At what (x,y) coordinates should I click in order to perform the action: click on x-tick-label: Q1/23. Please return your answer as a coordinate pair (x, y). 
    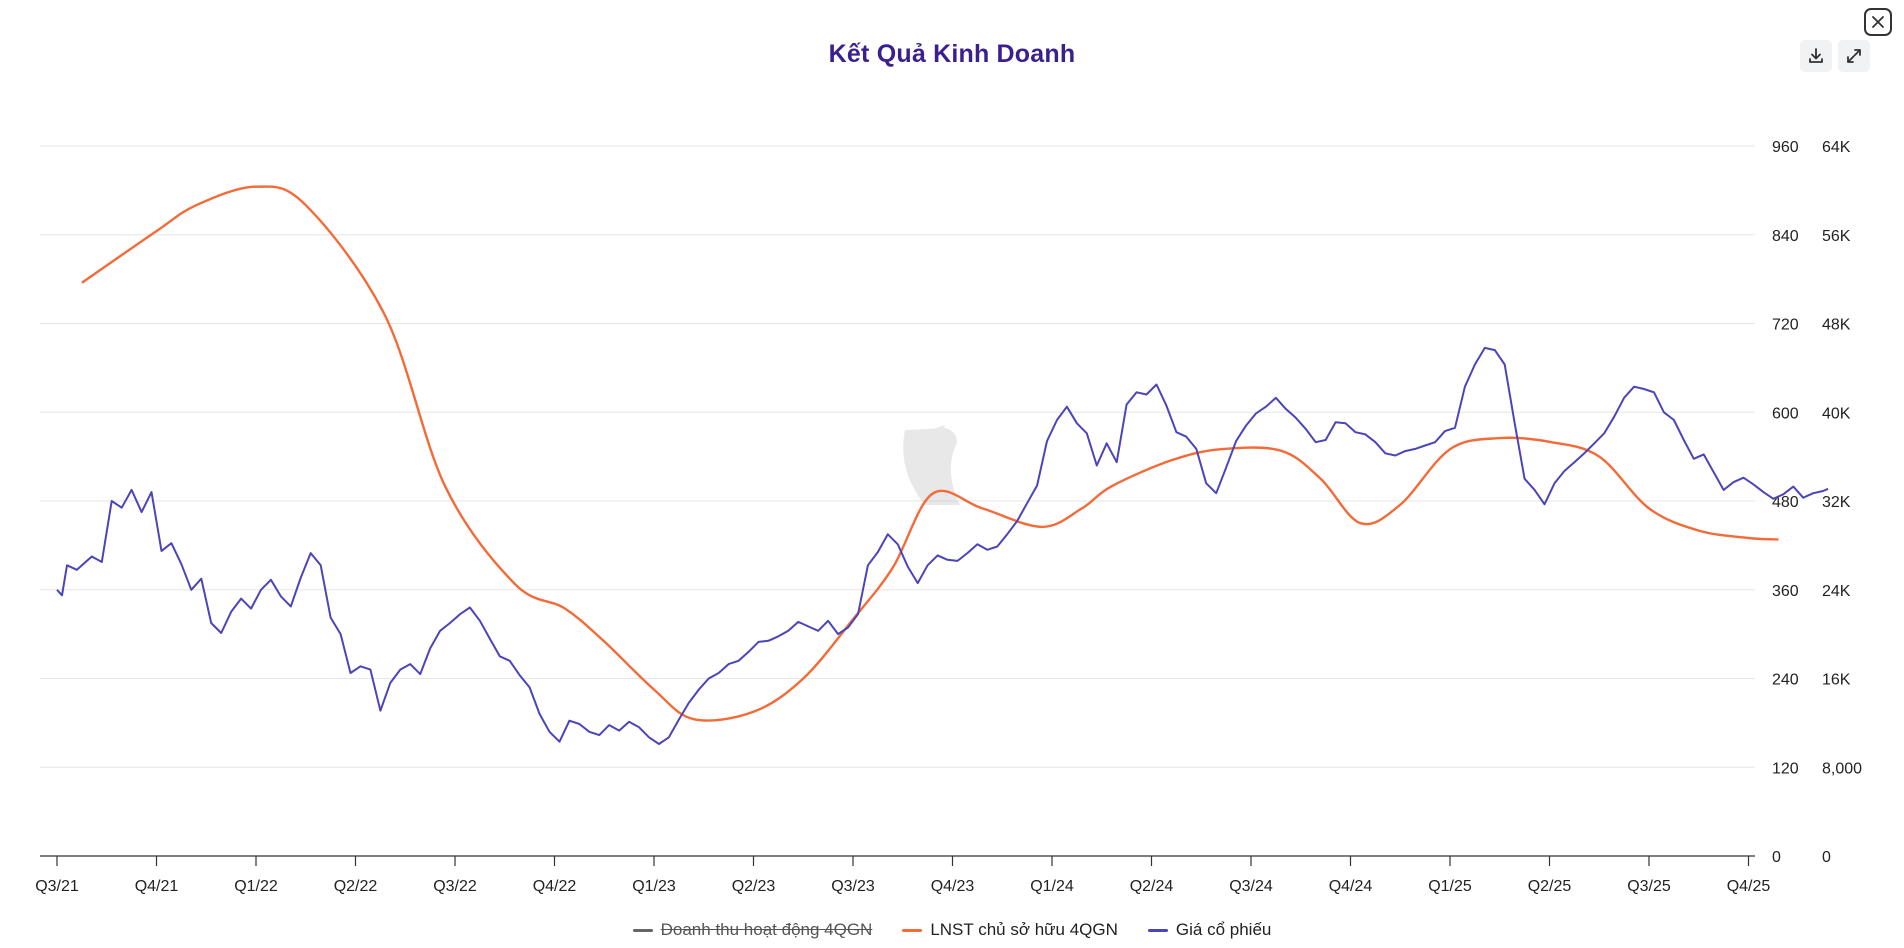
    Looking at the image, I should click on (654, 886).